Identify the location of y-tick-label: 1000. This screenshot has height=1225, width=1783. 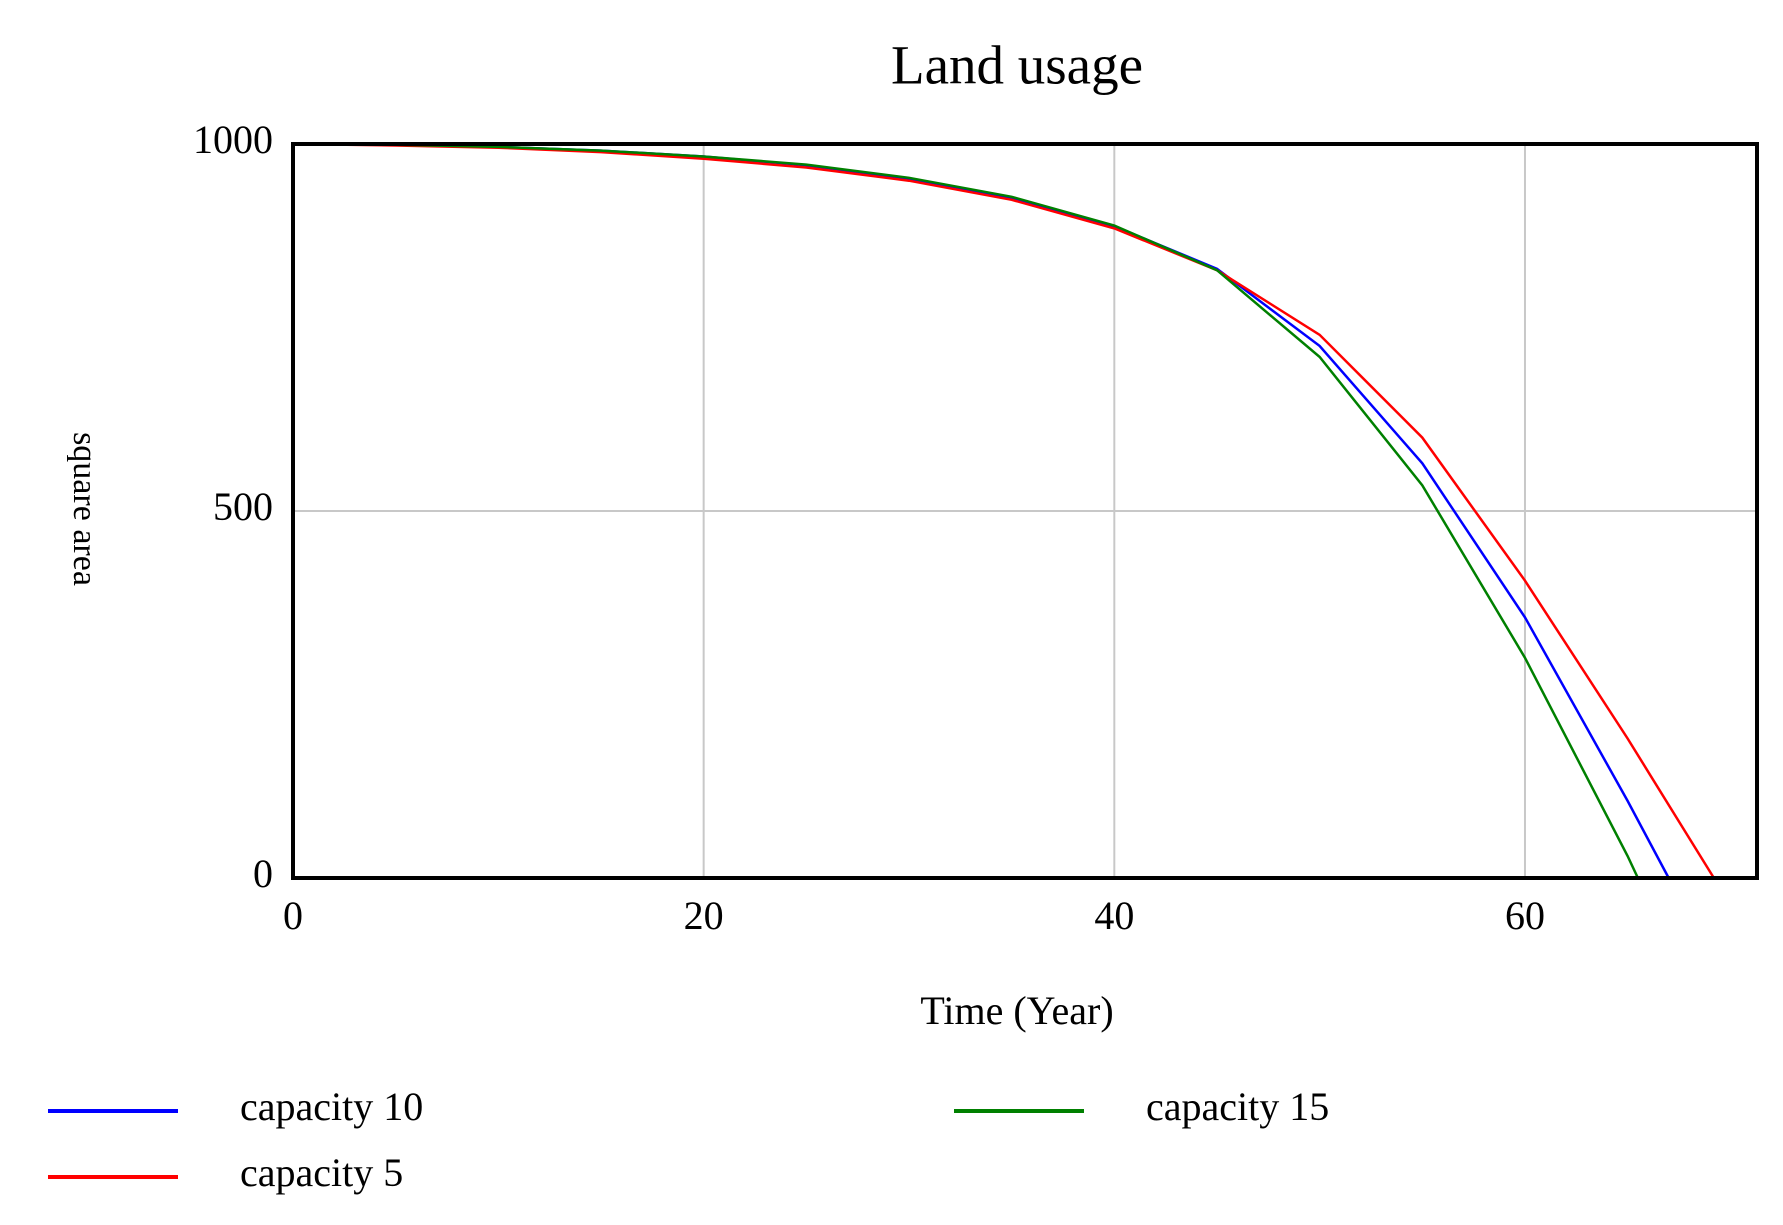
(233, 139).